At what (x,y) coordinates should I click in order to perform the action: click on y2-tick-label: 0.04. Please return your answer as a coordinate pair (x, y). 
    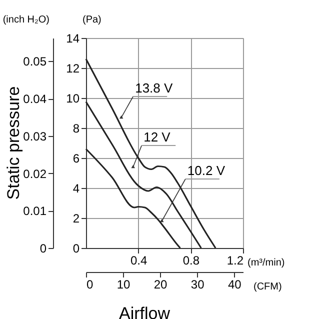
    Looking at the image, I should click on (35, 99).